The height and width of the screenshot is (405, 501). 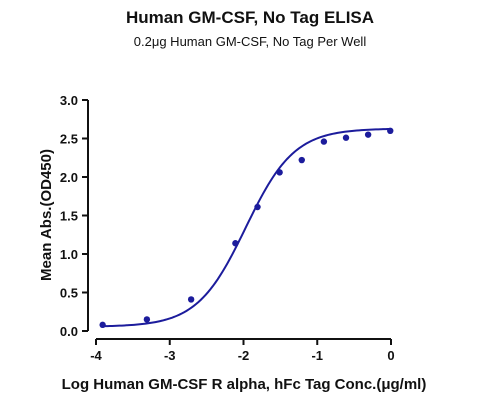 I want to click on x-tick-label: -2, so click(x=244, y=355).